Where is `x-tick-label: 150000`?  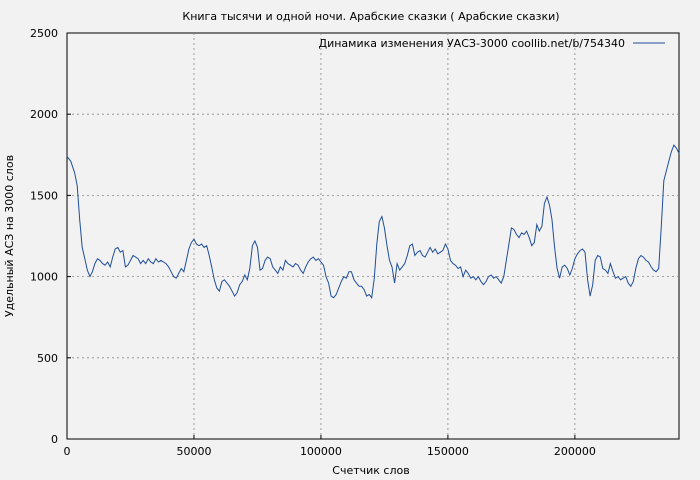 x-tick-label: 150000 is located at coordinates (448, 451).